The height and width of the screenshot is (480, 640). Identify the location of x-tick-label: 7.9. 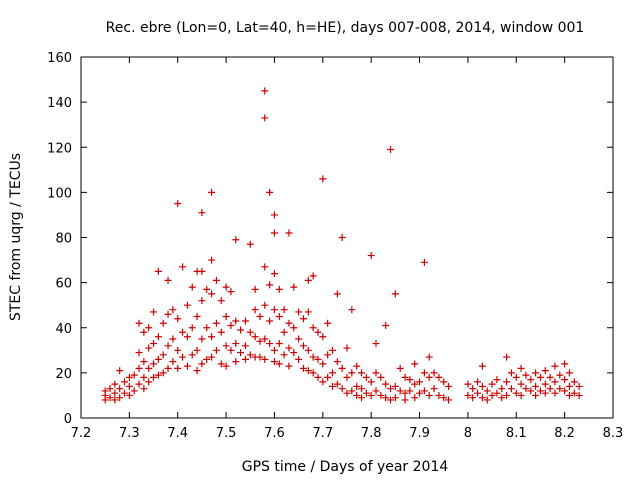
(419, 433).